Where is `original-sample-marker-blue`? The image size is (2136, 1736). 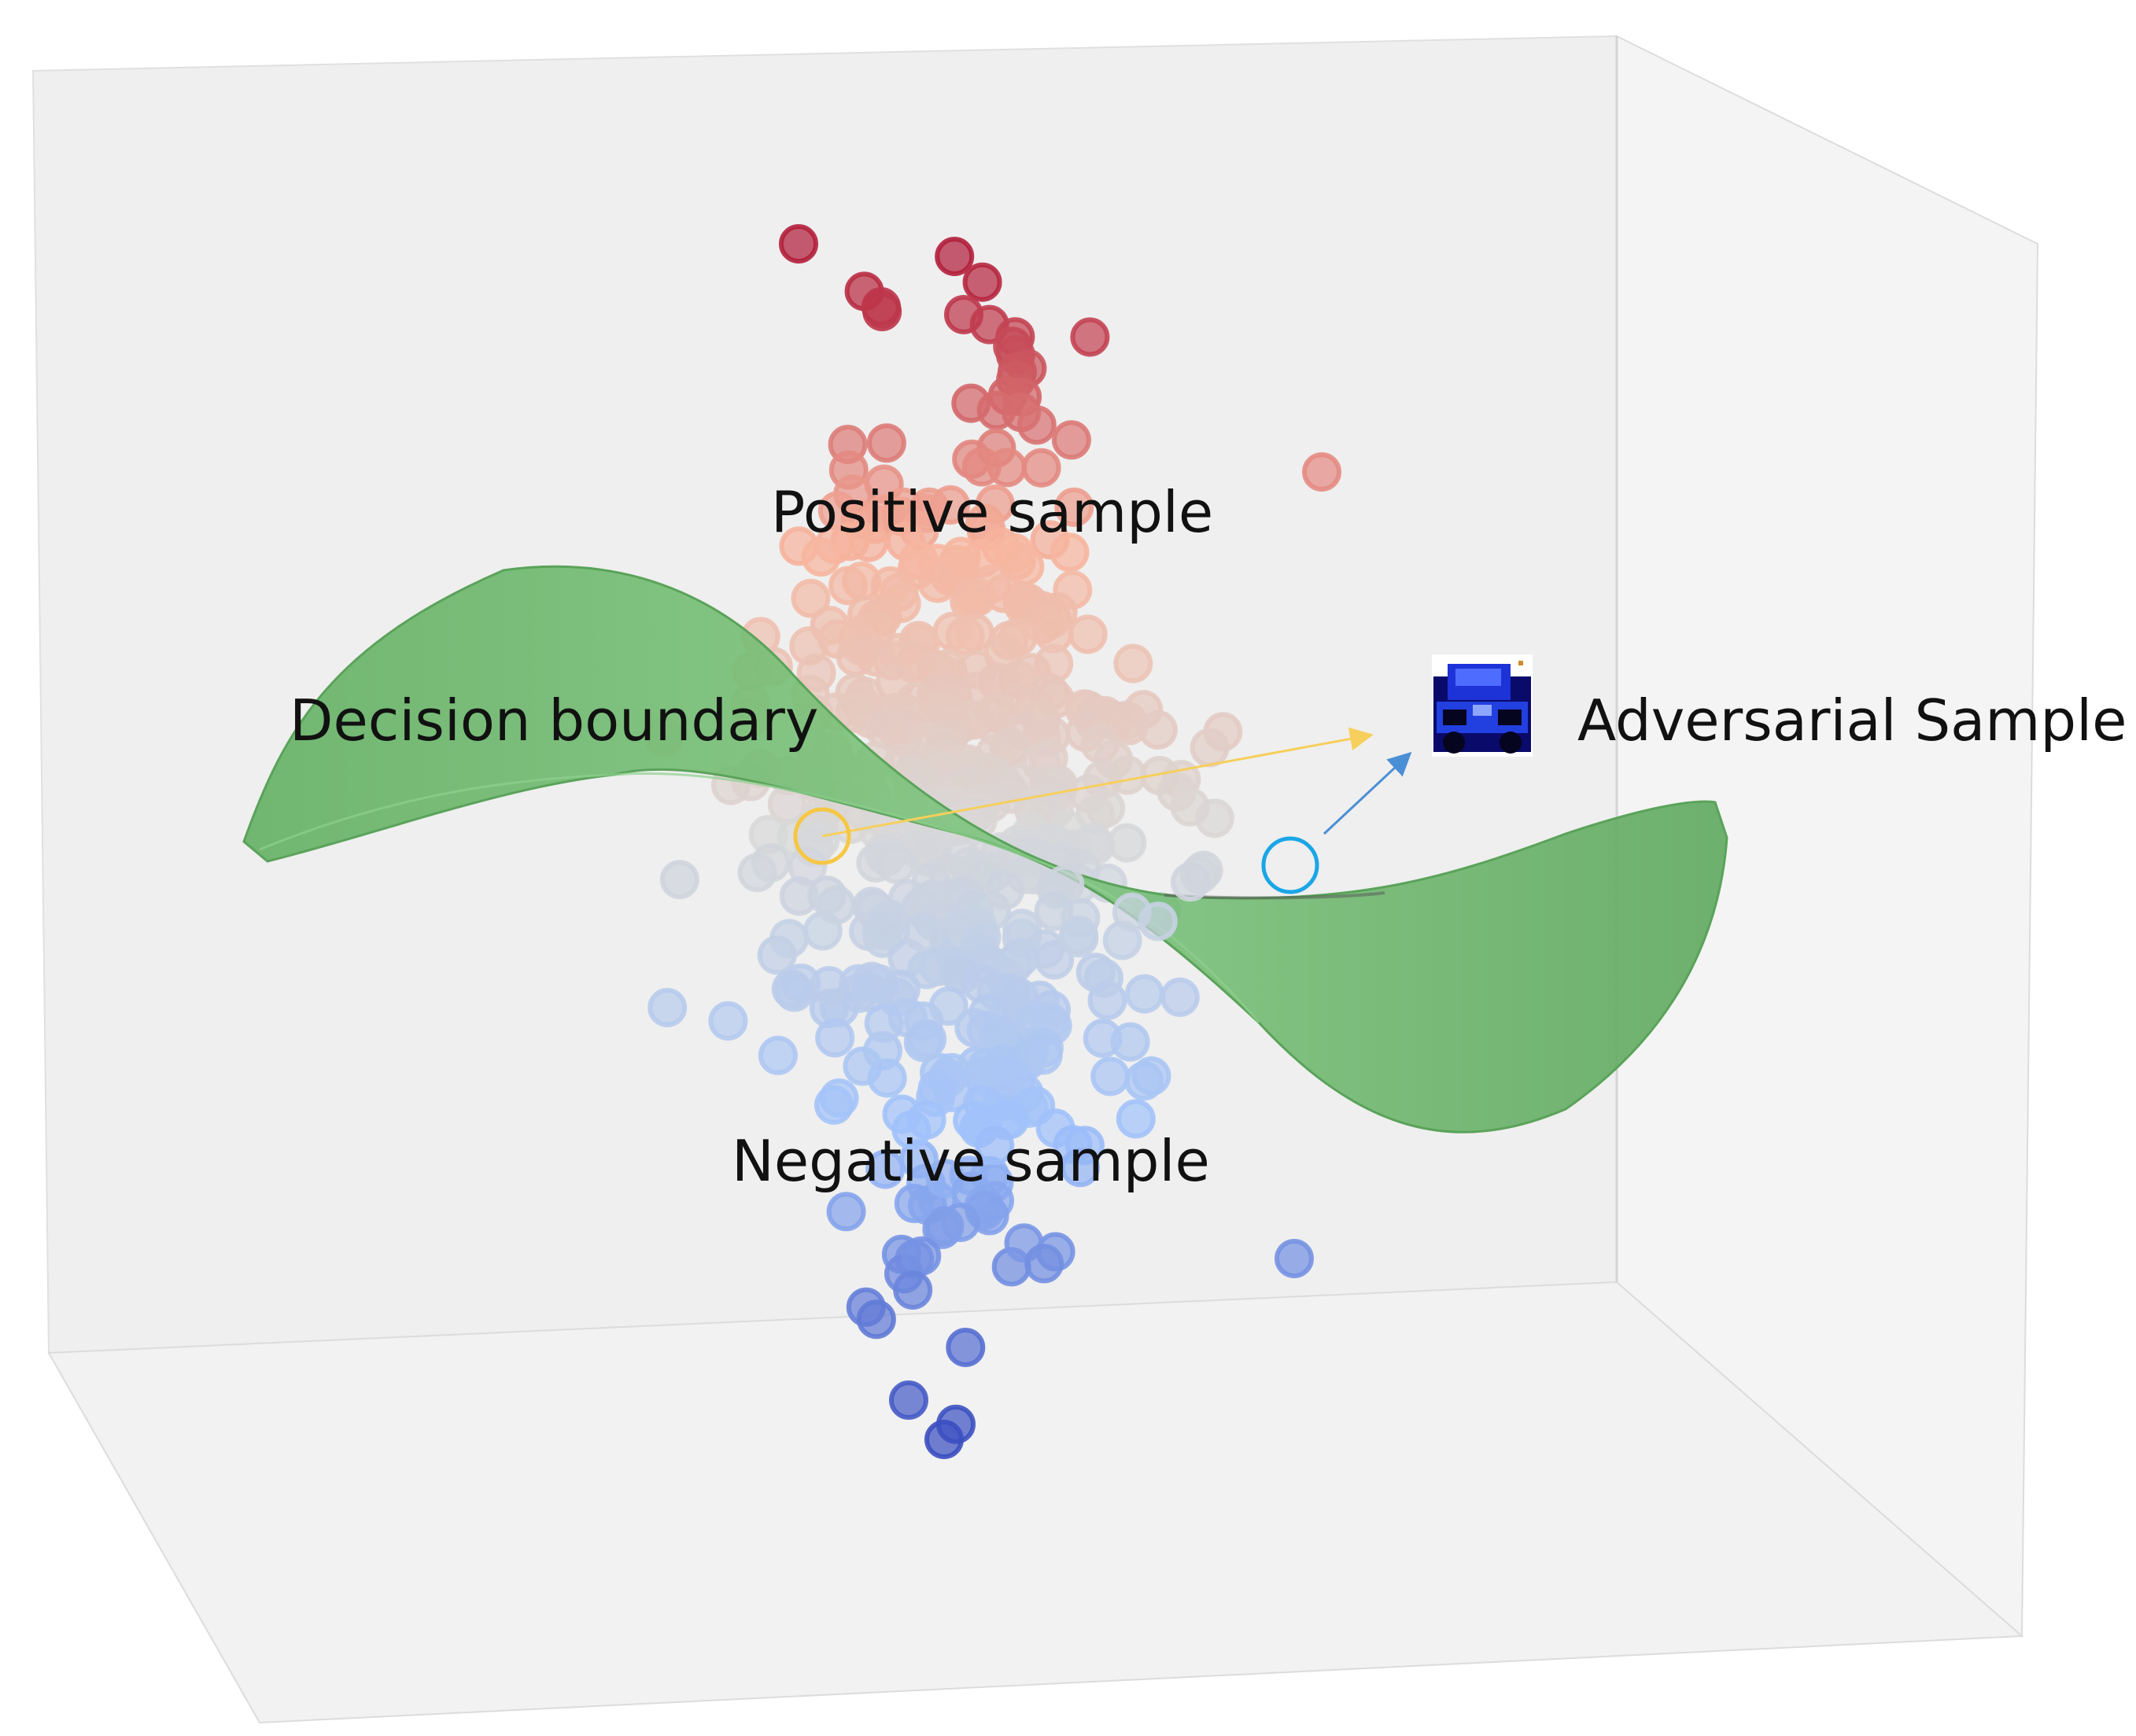 original-sample-marker-blue is located at coordinates (1290, 865).